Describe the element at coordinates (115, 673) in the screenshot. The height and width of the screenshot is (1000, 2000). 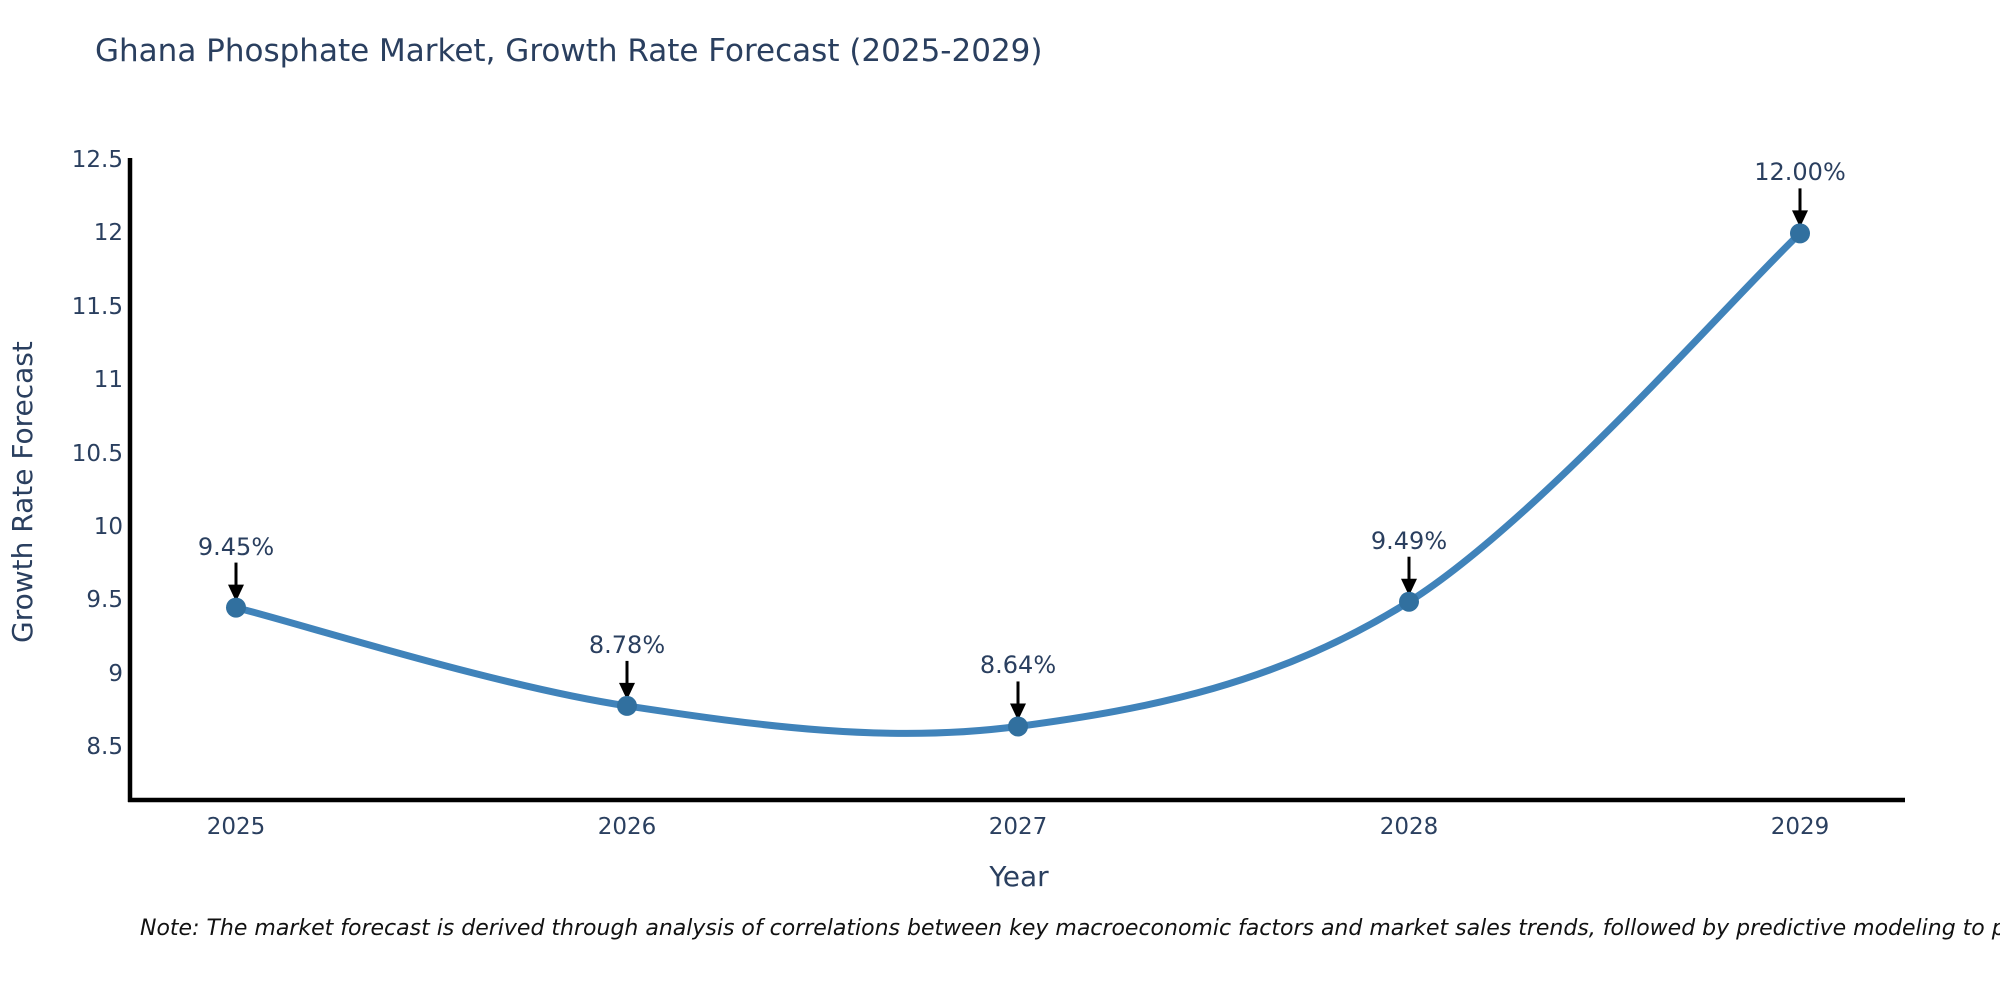
I see `y-tick-label: 9` at that location.